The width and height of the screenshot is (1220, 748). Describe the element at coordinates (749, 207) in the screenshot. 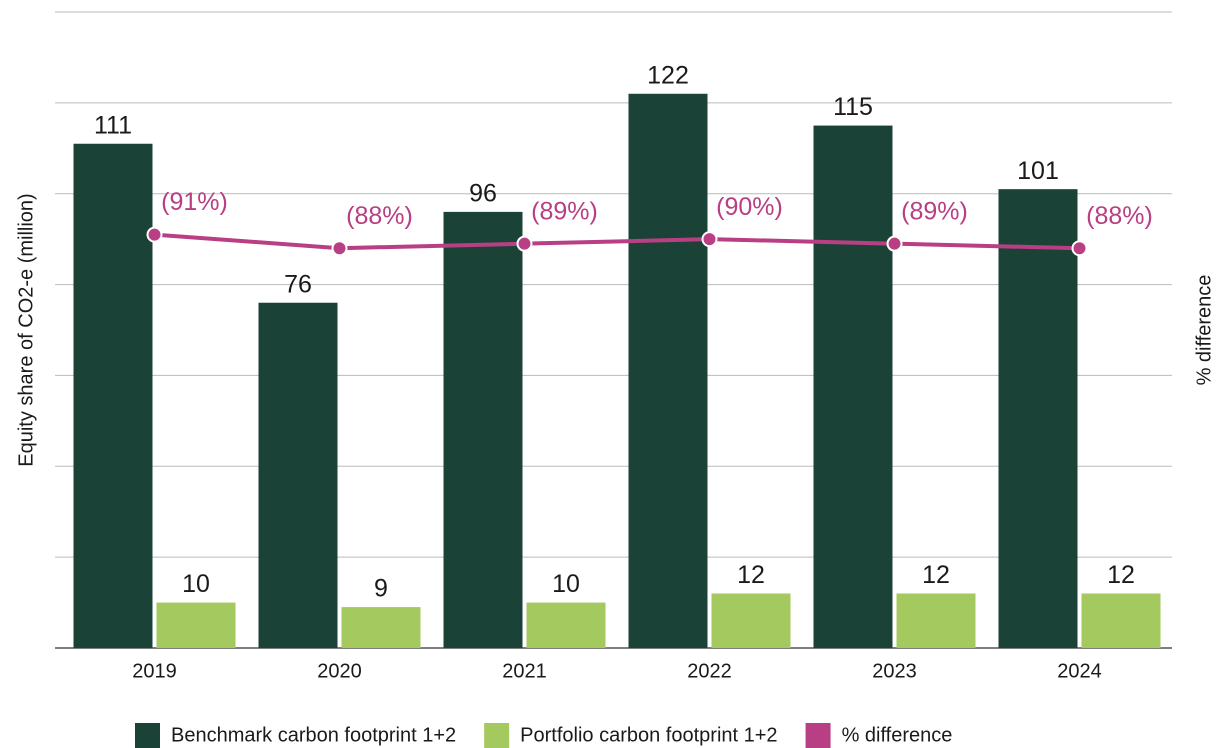

I see `line-value-label: (90%)` at that location.